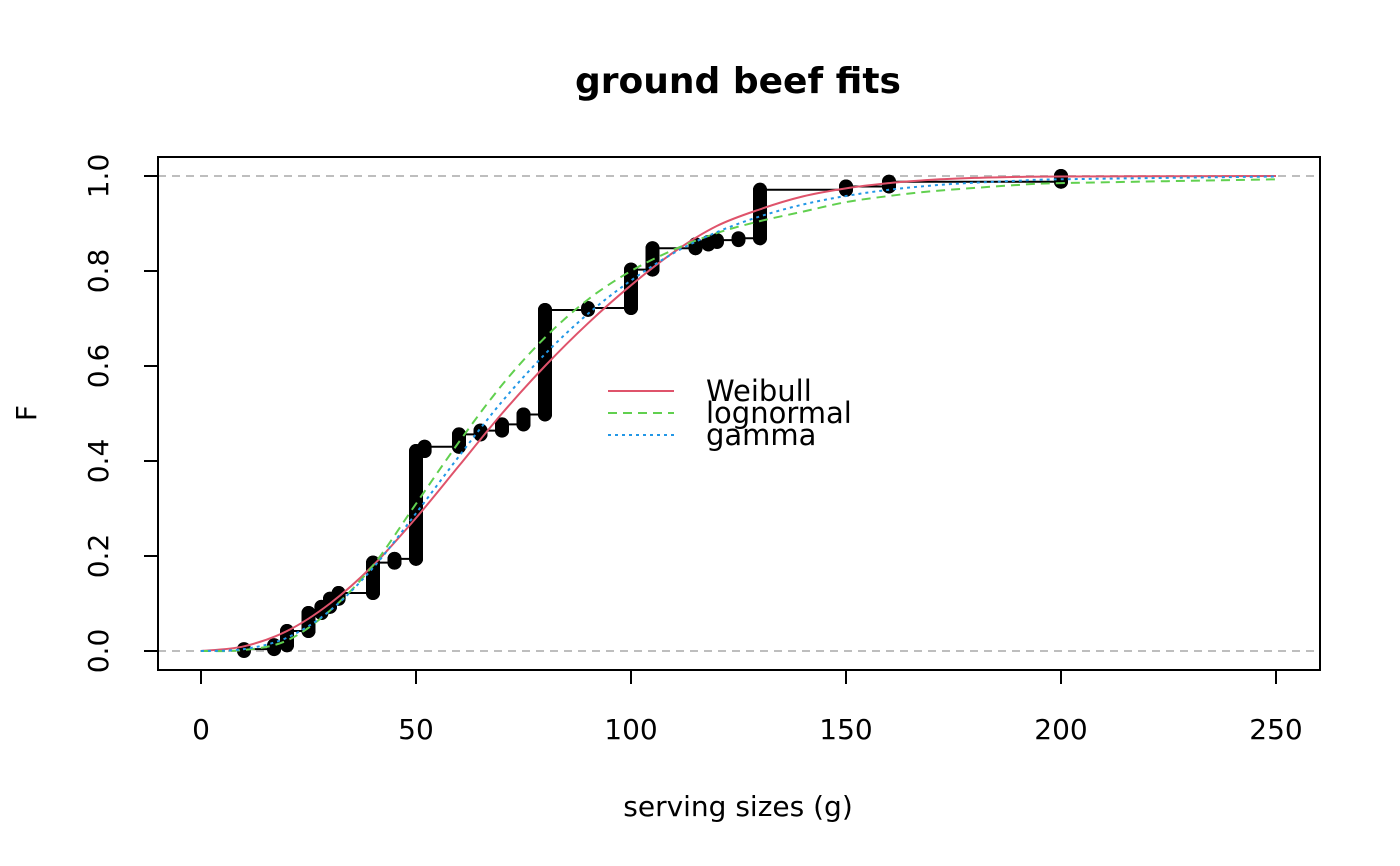 The image size is (1400, 866). I want to click on x-tick-label-1: 50, so click(416, 729).